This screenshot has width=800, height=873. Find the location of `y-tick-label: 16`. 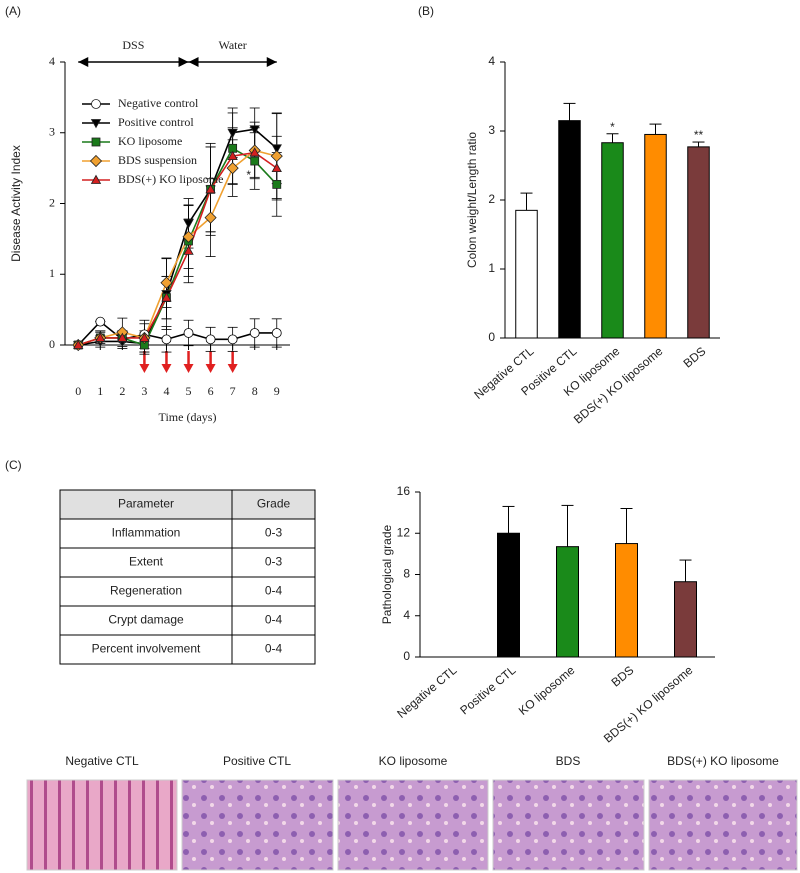

y-tick-label: 16 is located at coordinates (404, 491).